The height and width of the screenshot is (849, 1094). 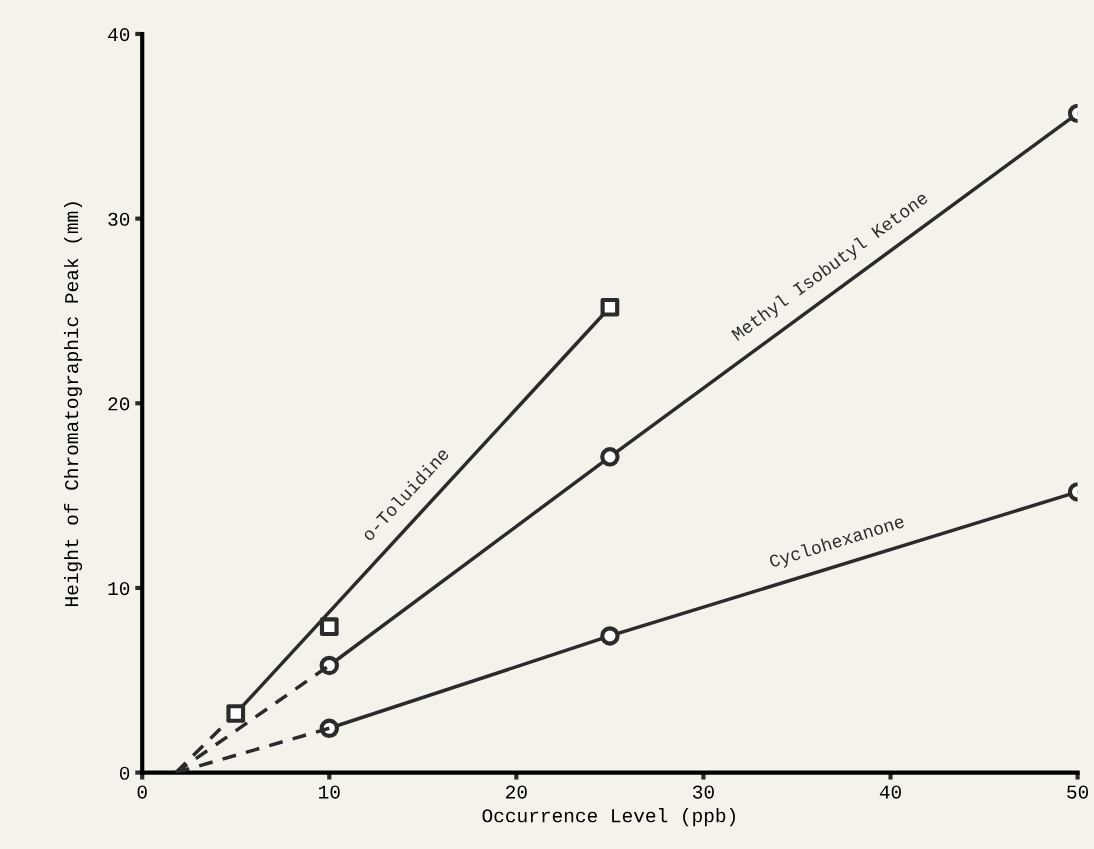 I want to click on y-tick-label: 30, so click(x=119, y=219).